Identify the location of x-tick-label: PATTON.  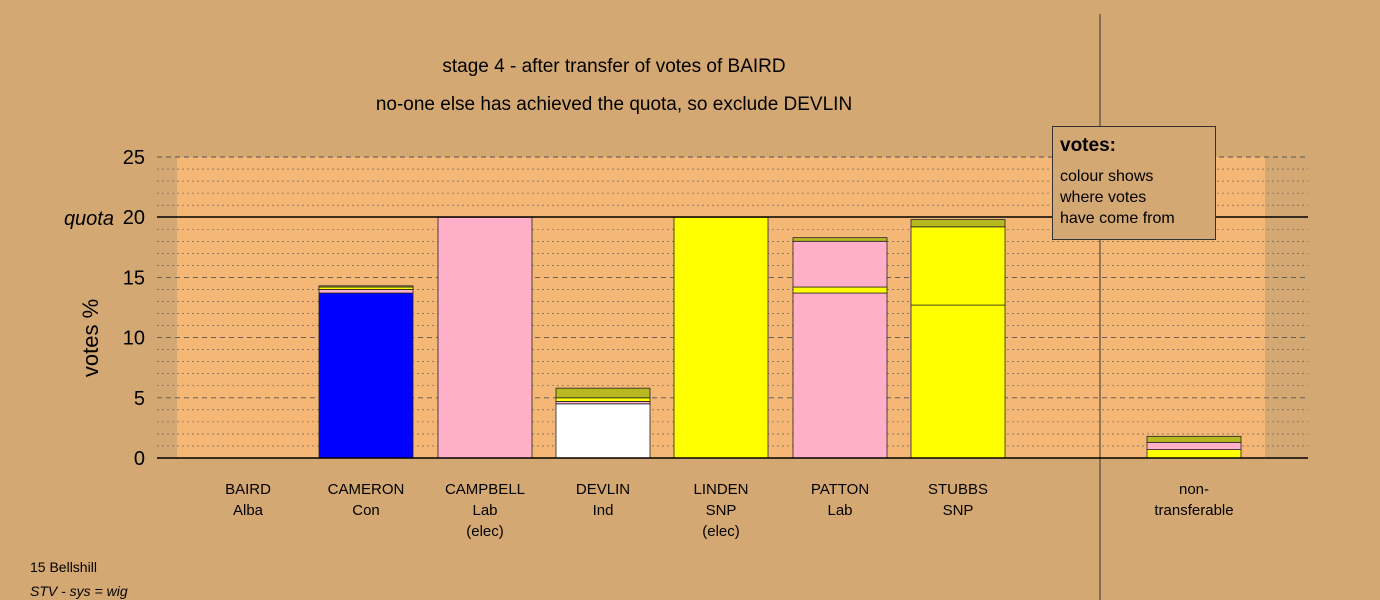
(840, 489).